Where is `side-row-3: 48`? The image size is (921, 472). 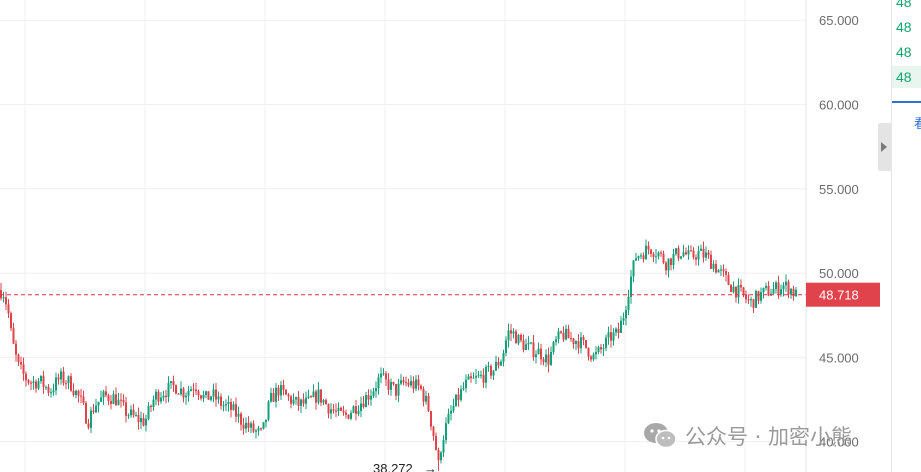
side-row-3: 48 is located at coordinates (904, 52).